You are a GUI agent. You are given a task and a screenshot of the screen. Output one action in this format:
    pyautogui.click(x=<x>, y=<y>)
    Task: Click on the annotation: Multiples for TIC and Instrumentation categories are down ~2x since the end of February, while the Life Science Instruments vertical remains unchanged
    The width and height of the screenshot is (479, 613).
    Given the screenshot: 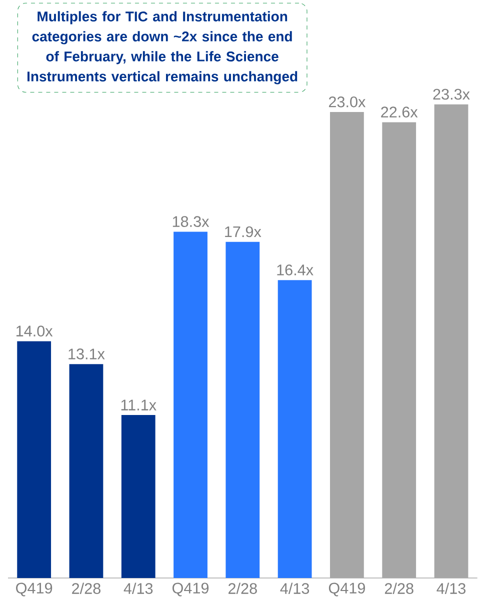 What is the action you would take?
    pyautogui.click(x=163, y=47)
    